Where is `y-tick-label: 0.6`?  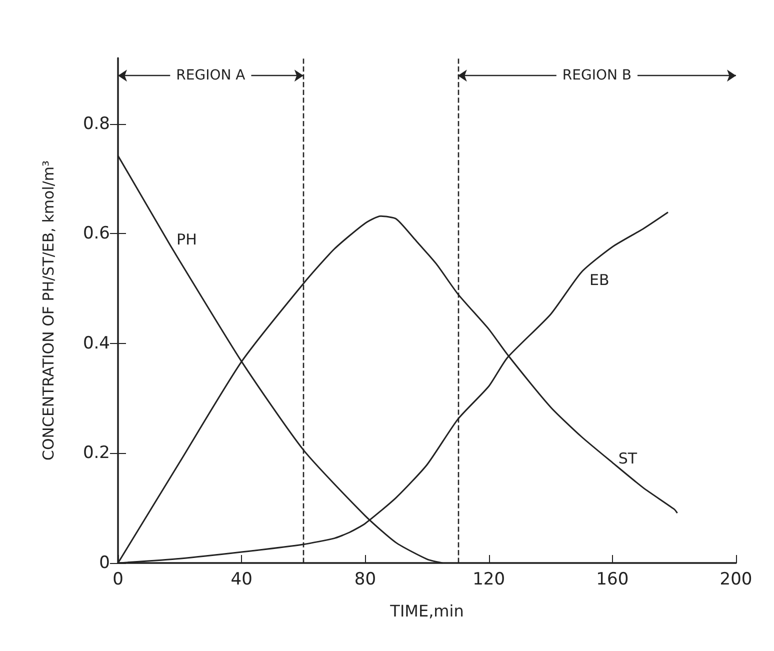
y-tick-label: 0.6 is located at coordinates (96, 234).